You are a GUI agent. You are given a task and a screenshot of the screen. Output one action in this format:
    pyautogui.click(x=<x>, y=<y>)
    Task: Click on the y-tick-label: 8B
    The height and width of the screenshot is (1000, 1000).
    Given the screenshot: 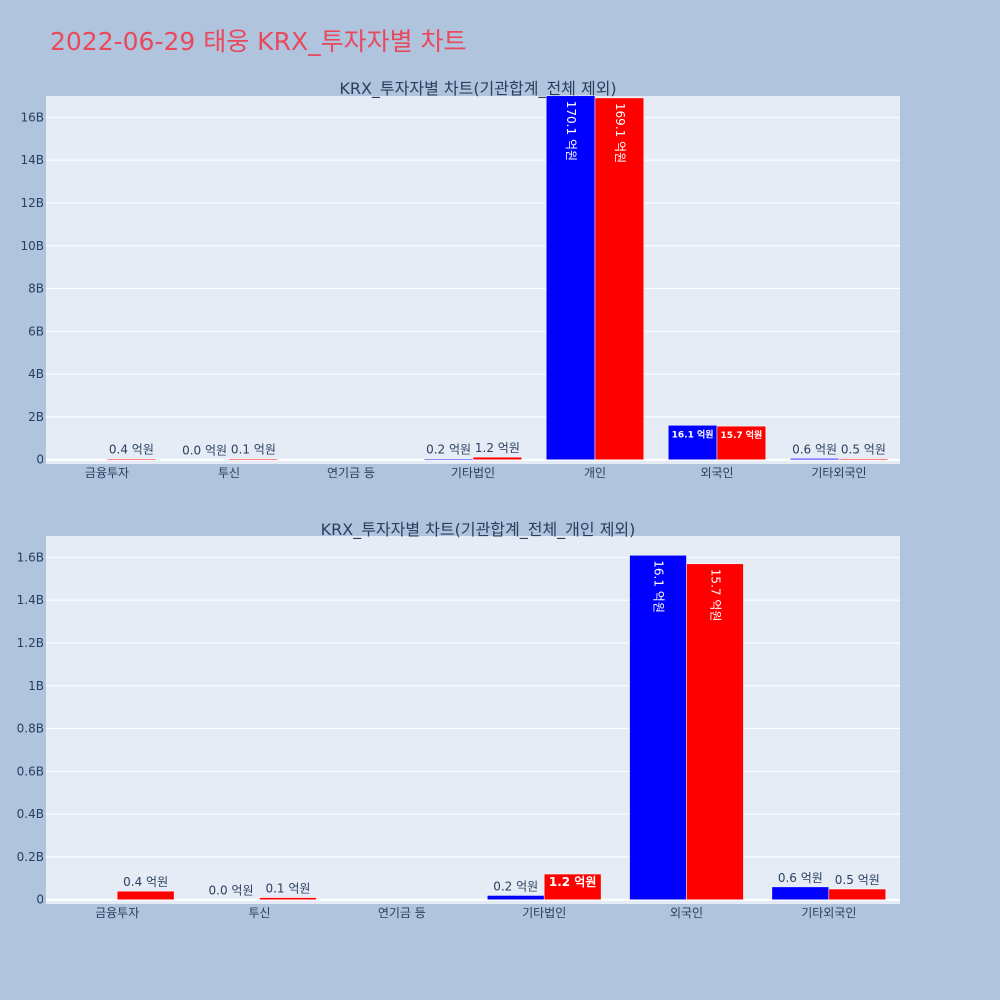 What is the action you would take?
    pyautogui.click(x=36, y=289)
    